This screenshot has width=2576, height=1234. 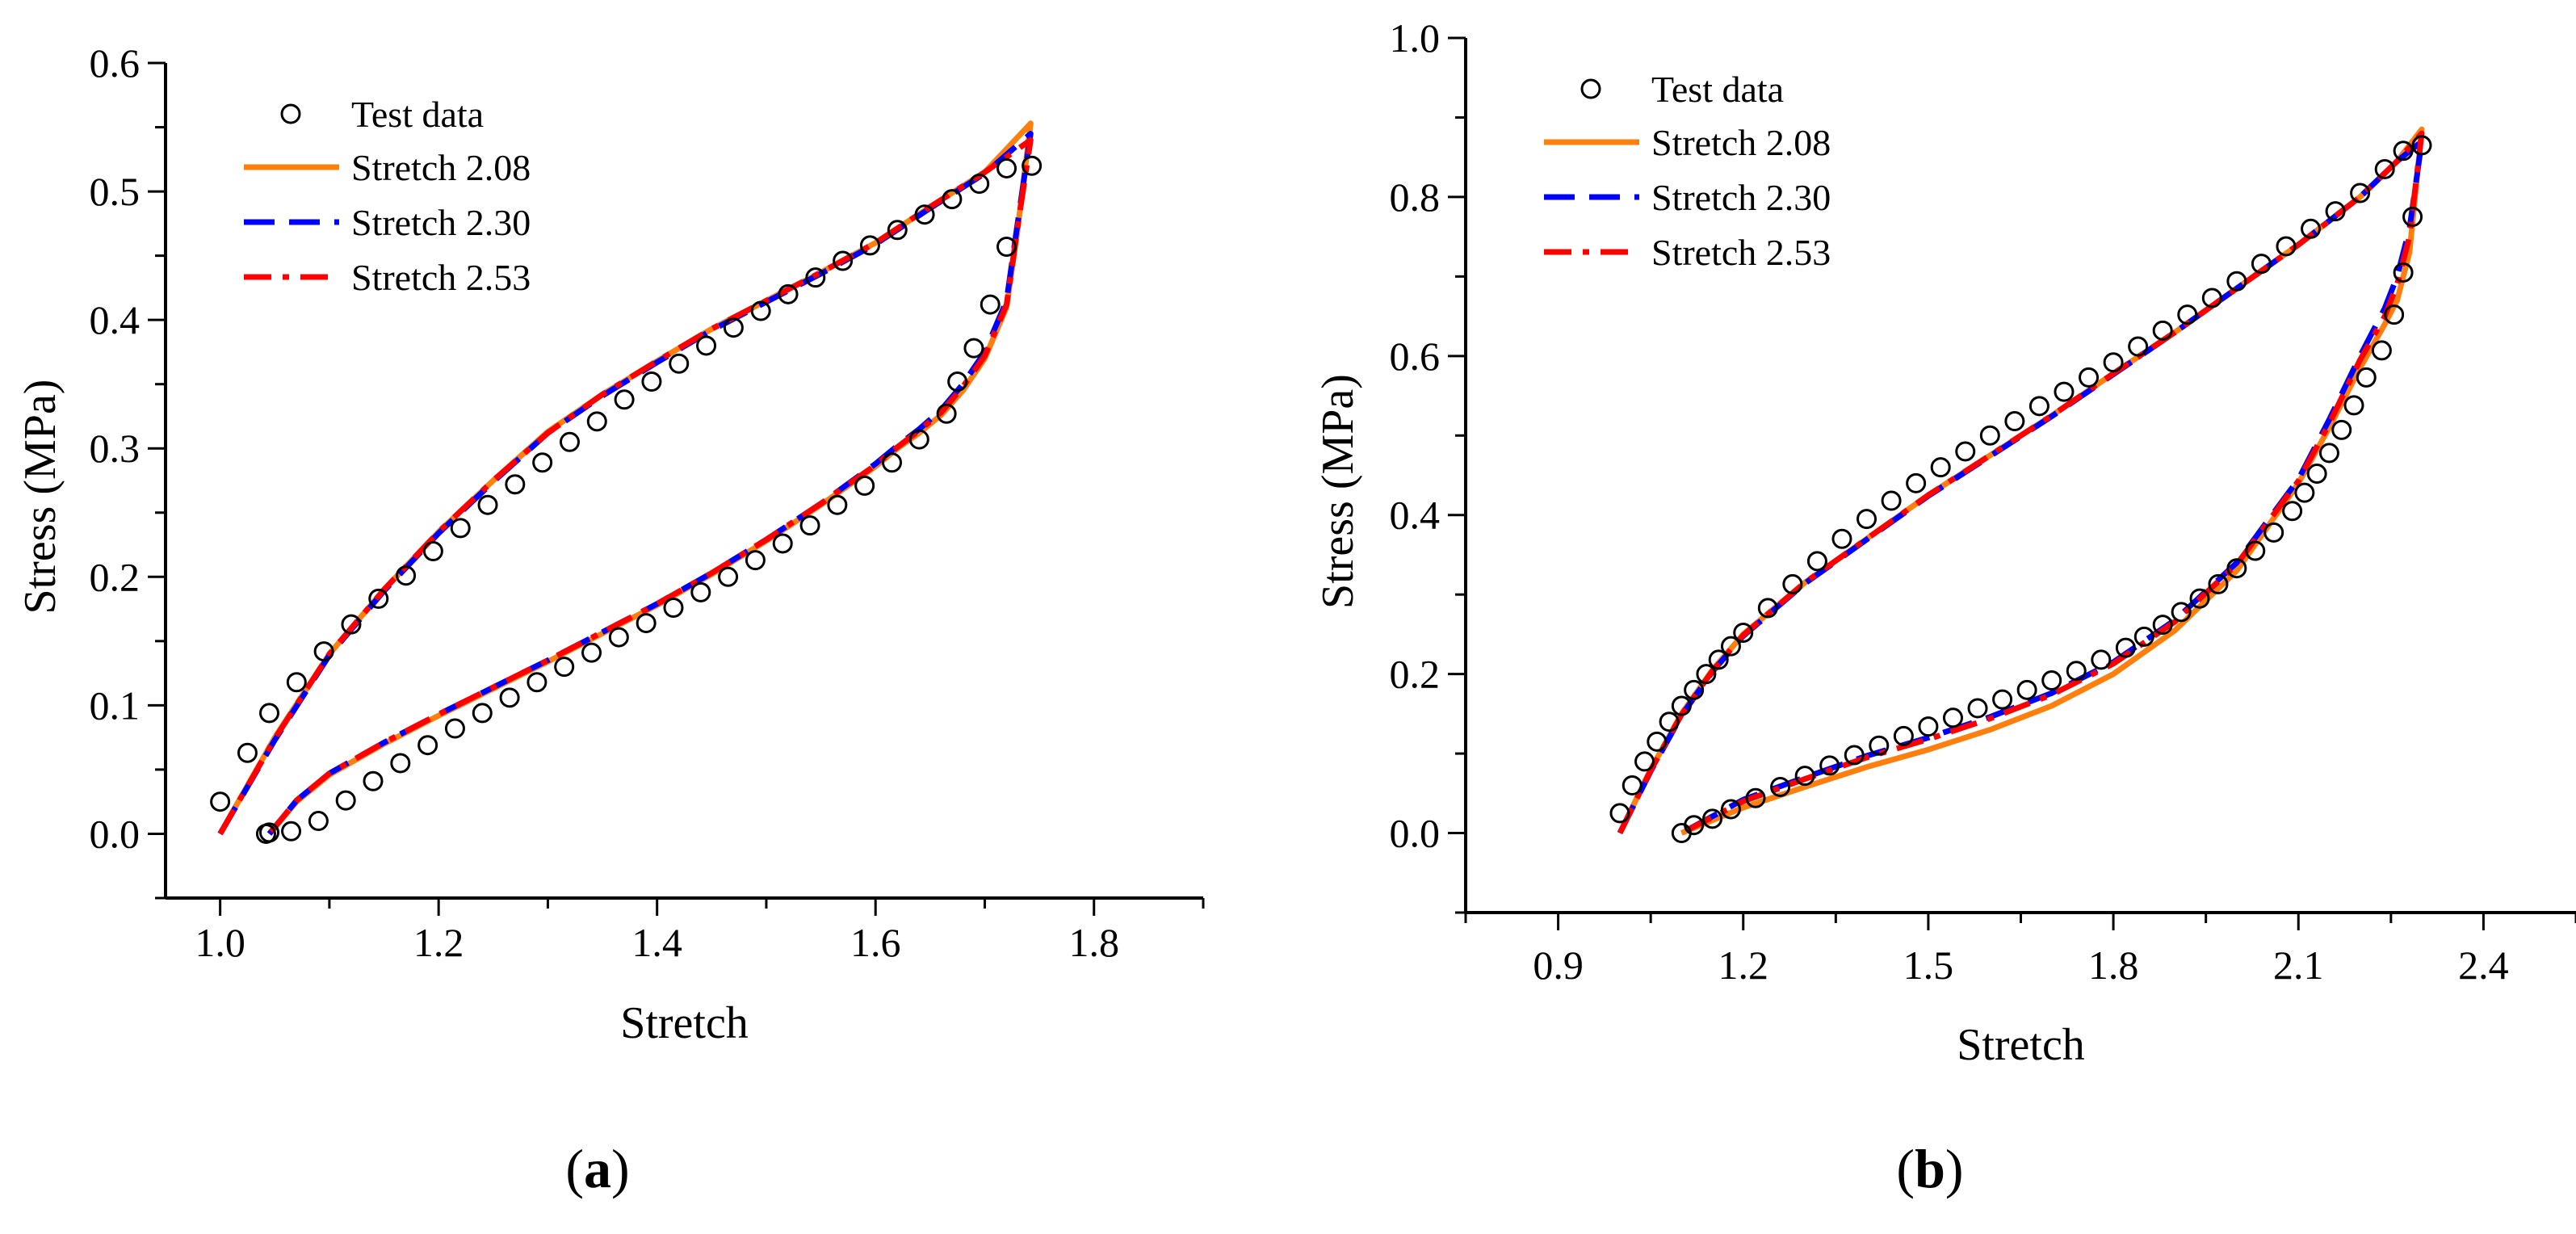 I want to click on x-tick-label: 2.1, so click(x=2298, y=965).